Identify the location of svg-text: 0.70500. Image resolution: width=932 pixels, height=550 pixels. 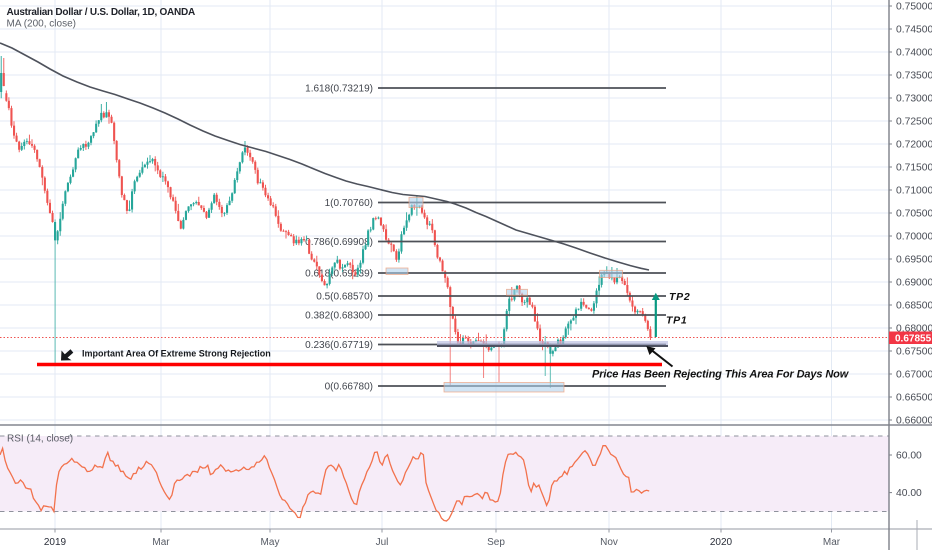
(914, 214).